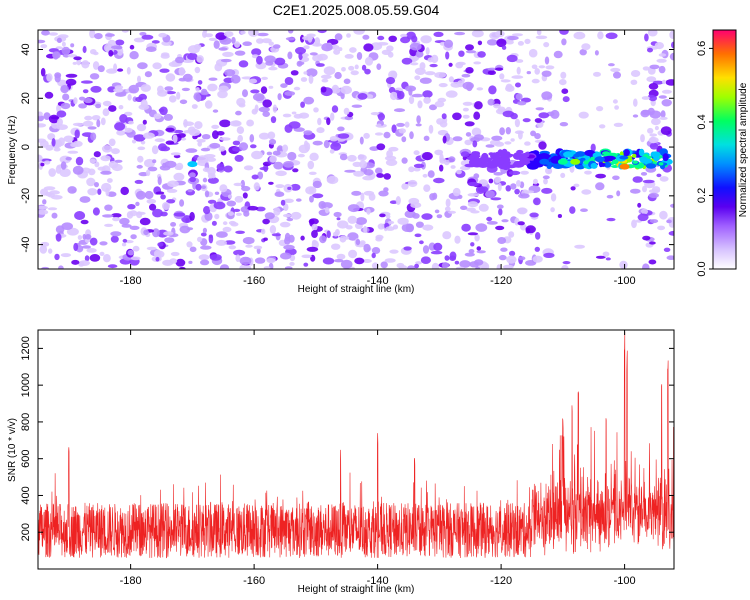 The height and width of the screenshot is (600, 750). Describe the element at coordinates (26, 98) in the screenshot. I see `y-tick-label: 20` at that location.